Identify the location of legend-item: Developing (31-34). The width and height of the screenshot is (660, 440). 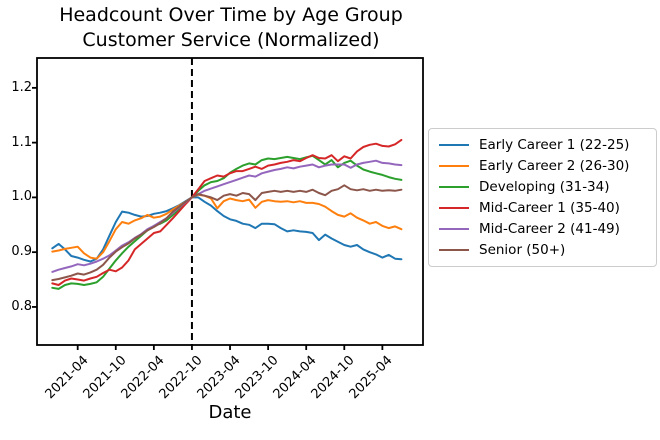
(542, 187).